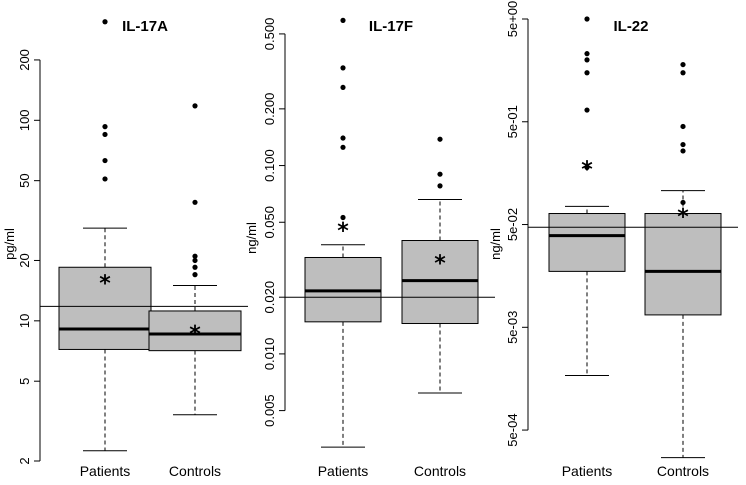 This screenshot has width=746, height=485. What do you see at coordinates (269, 109) in the screenshot?
I see `y-tick-label: 0.200` at bounding box center [269, 109].